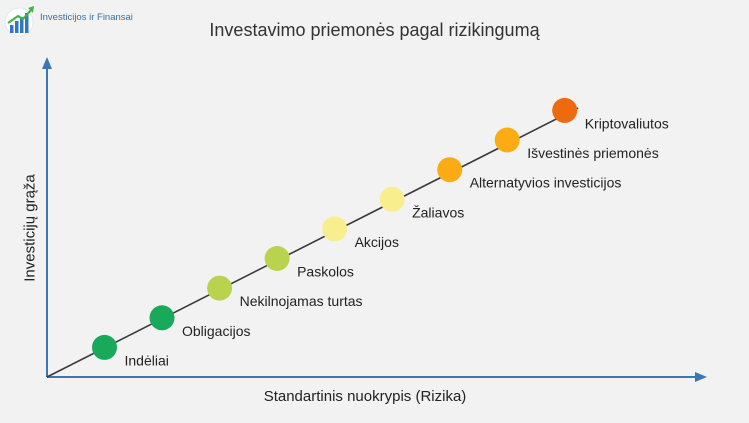  What do you see at coordinates (325, 272) in the screenshot?
I see `data-label-4: Paskolos` at bounding box center [325, 272].